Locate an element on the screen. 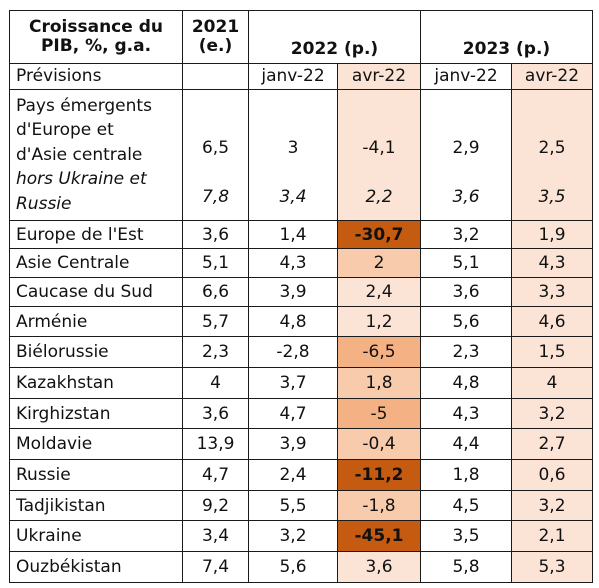 The image size is (599, 588). group-label-line: d'Asie centrale is located at coordinates (79, 154).